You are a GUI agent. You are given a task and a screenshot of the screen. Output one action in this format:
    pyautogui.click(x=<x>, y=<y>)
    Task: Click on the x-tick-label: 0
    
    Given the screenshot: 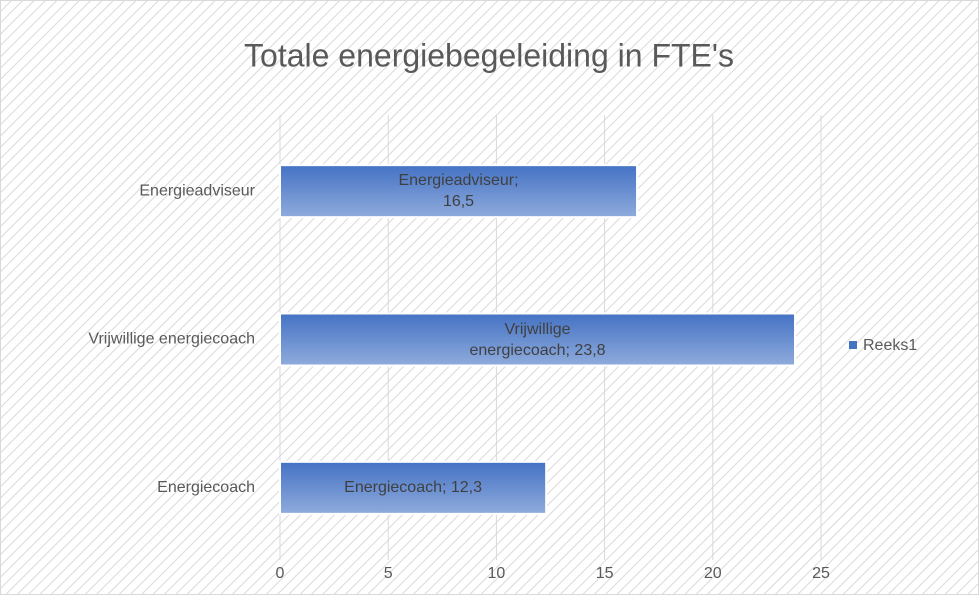 What is the action you would take?
    pyautogui.click(x=280, y=573)
    